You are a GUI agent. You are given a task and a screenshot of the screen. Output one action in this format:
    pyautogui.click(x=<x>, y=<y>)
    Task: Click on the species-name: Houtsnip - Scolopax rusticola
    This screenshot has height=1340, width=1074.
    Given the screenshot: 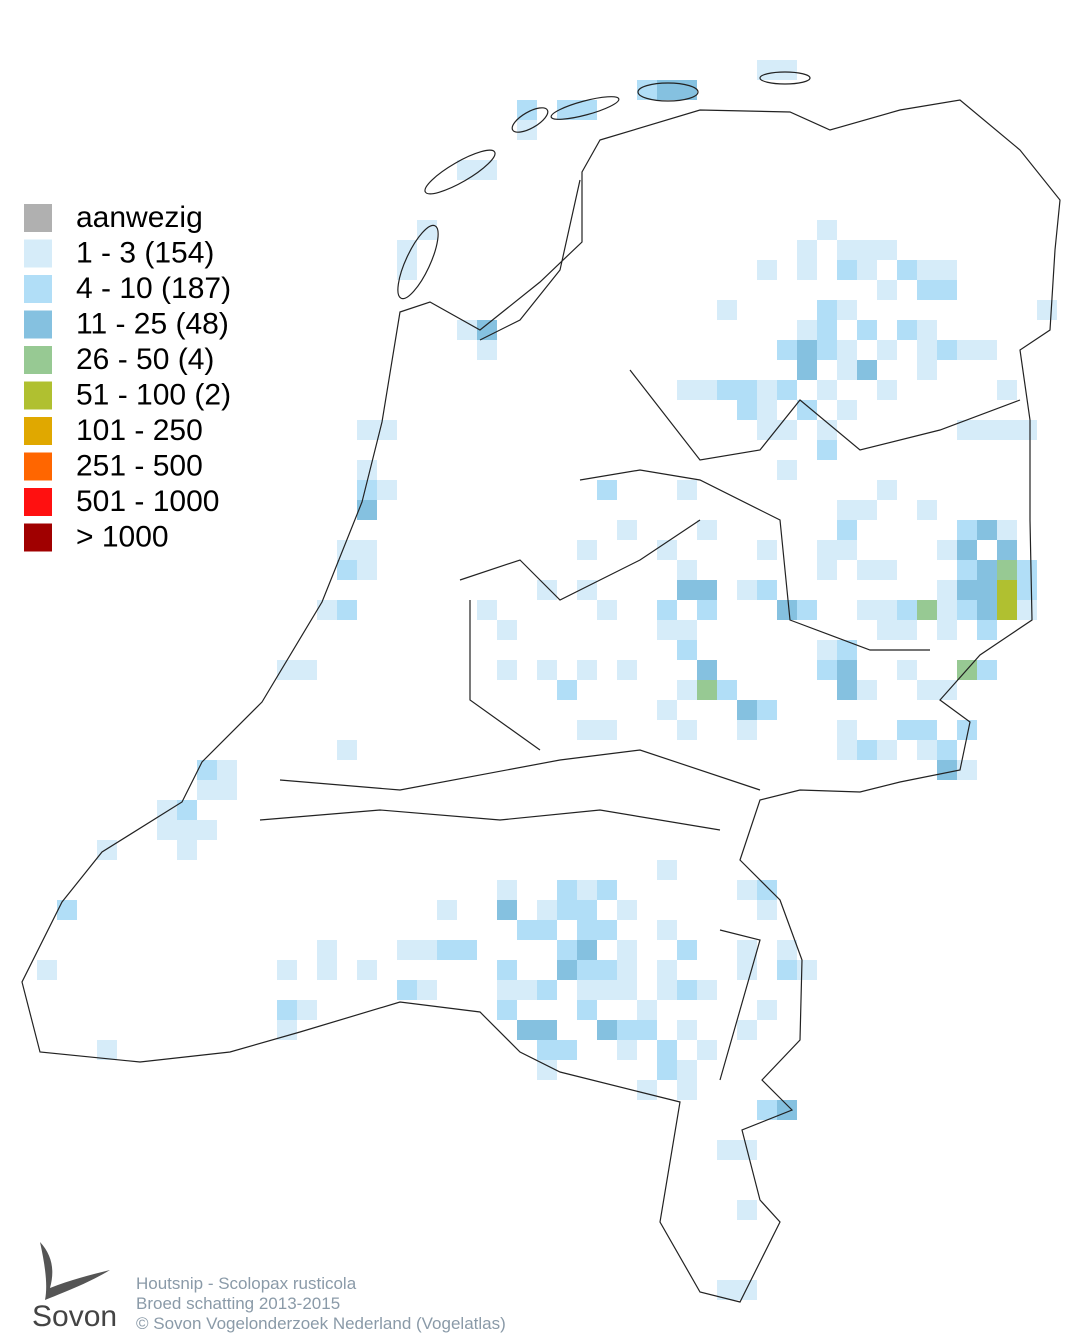 What is the action you would take?
    pyautogui.click(x=246, y=1283)
    